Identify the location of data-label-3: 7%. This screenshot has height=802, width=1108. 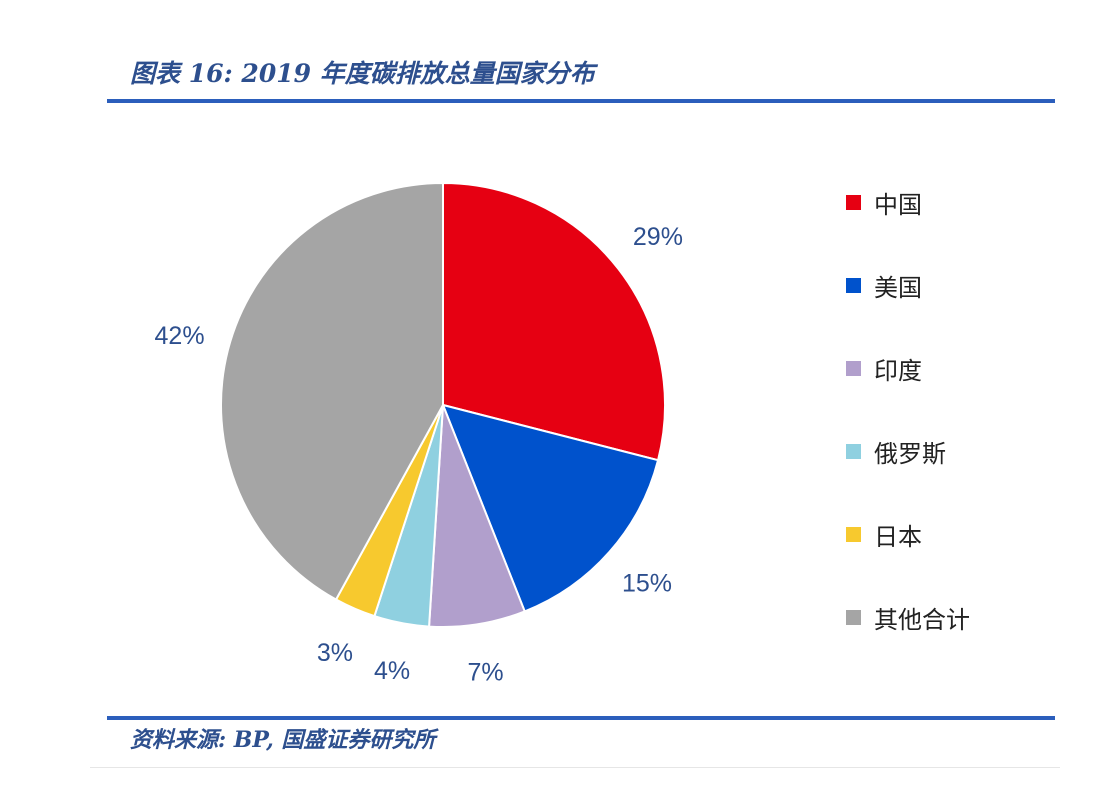
(485, 672).